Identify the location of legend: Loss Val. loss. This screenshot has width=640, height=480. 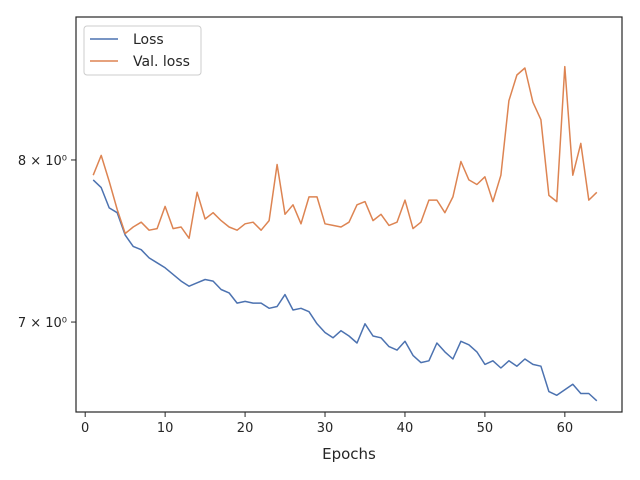
(142, 50).